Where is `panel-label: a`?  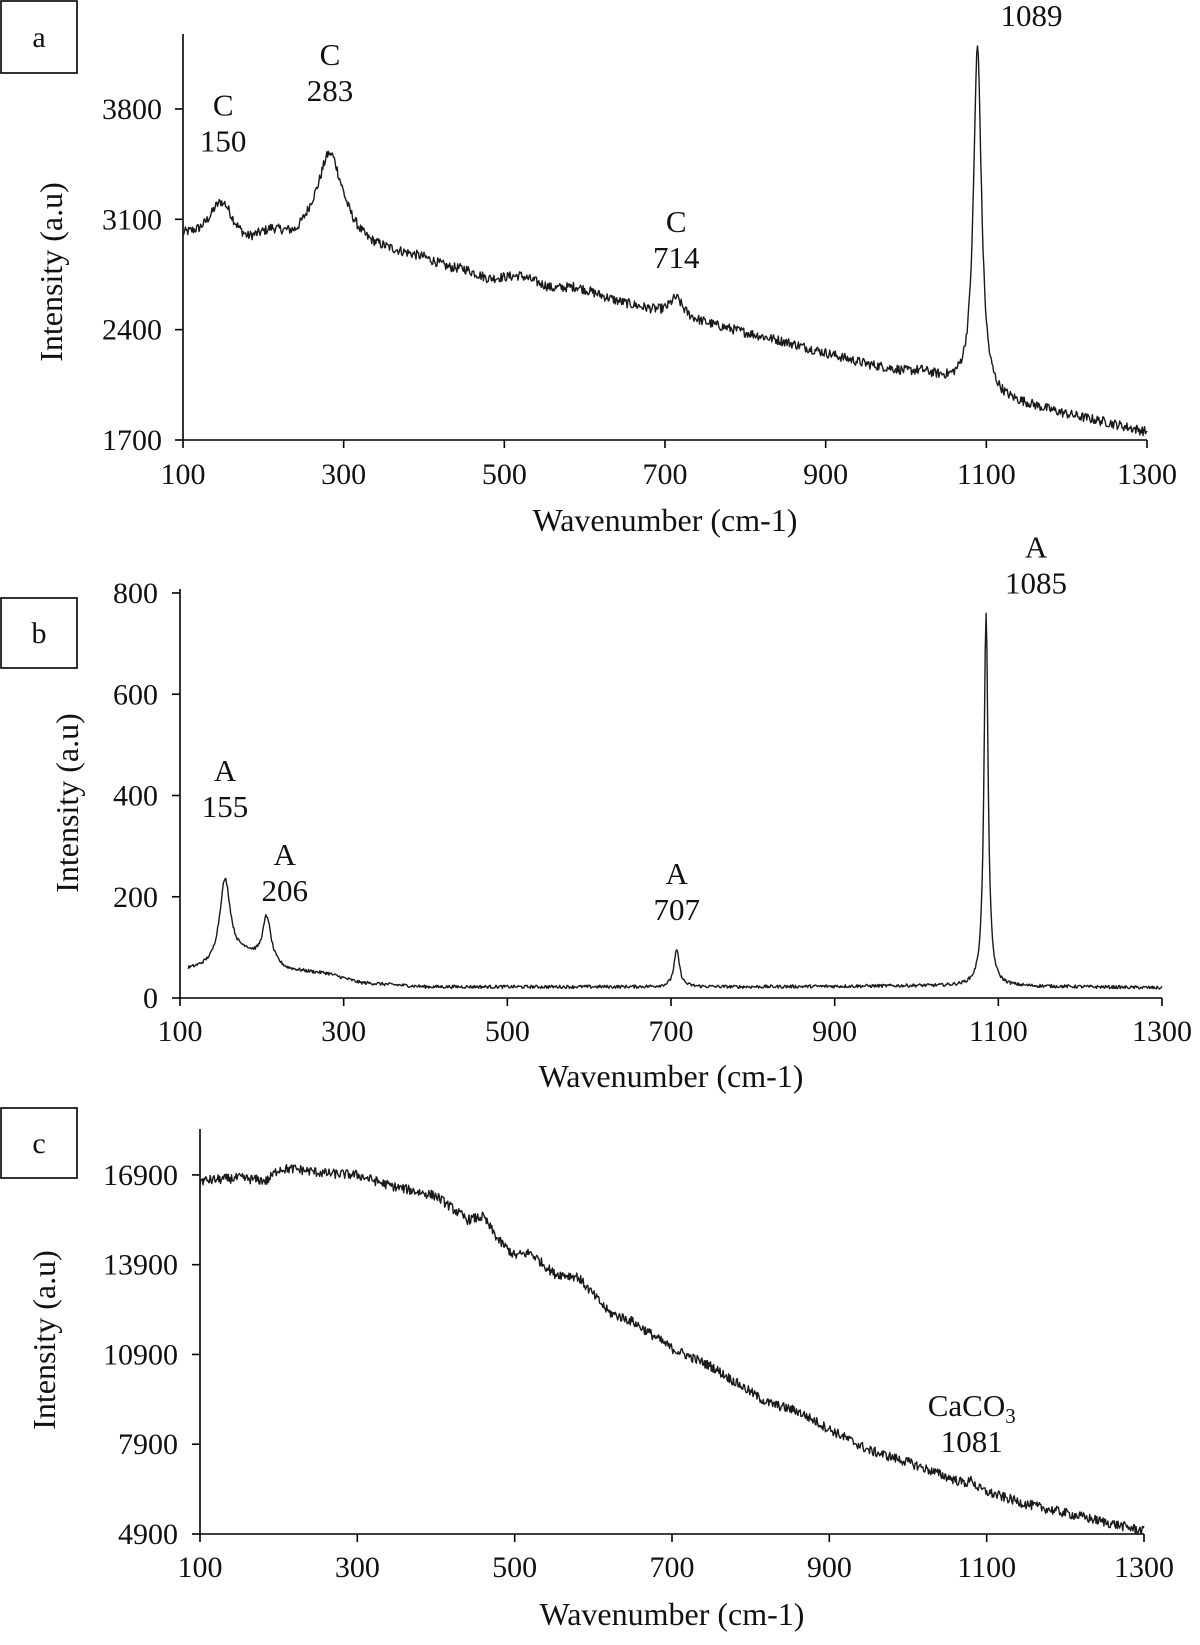 panel-label: a is located at coordinates (38, 37).